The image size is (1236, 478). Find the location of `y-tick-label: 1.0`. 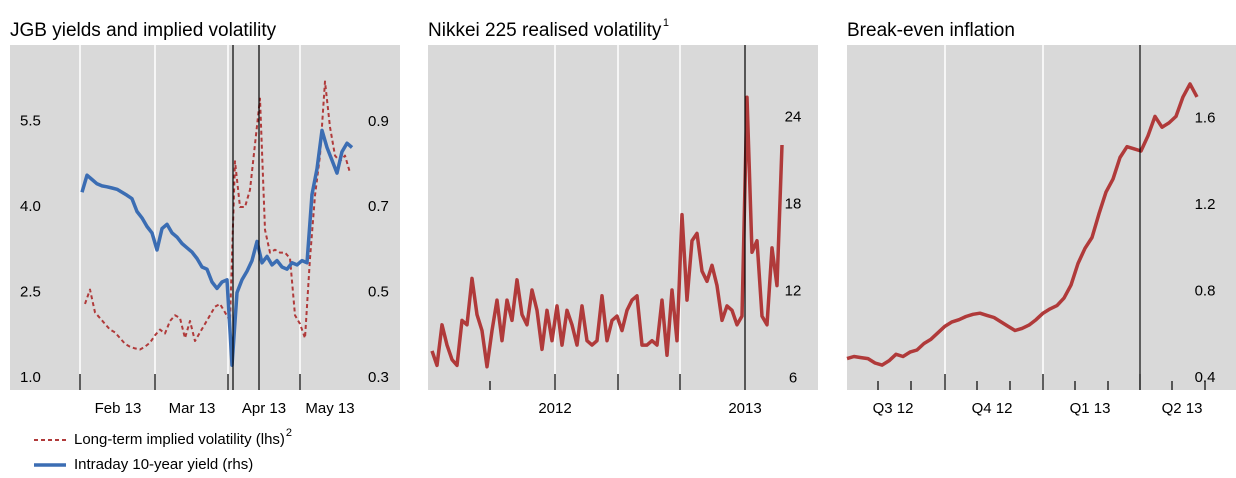

y-tick-label: 1.0 is located at coordinates (30, 377).